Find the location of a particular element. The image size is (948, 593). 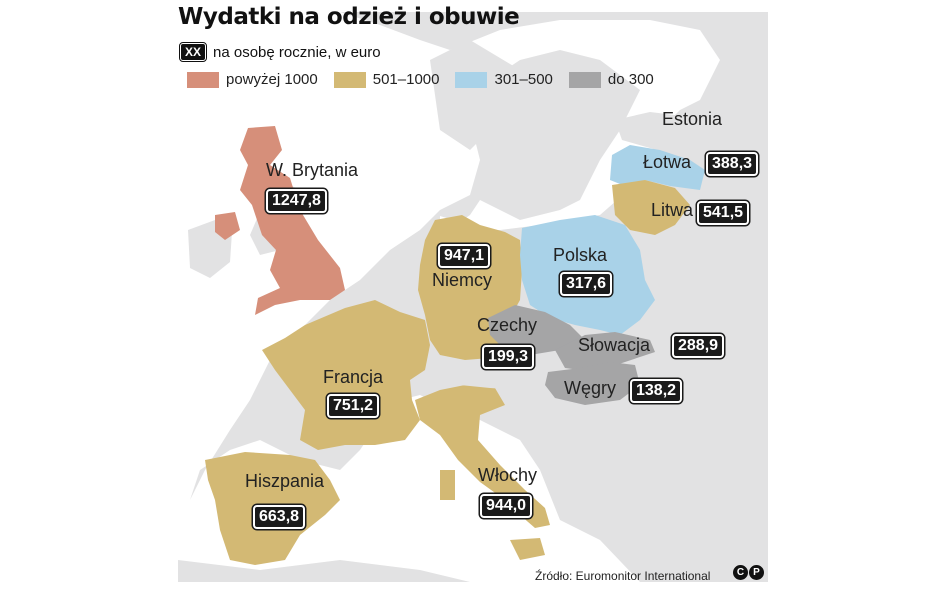

value-badge-germany: 947,1 is located at coordinates (464, 256).